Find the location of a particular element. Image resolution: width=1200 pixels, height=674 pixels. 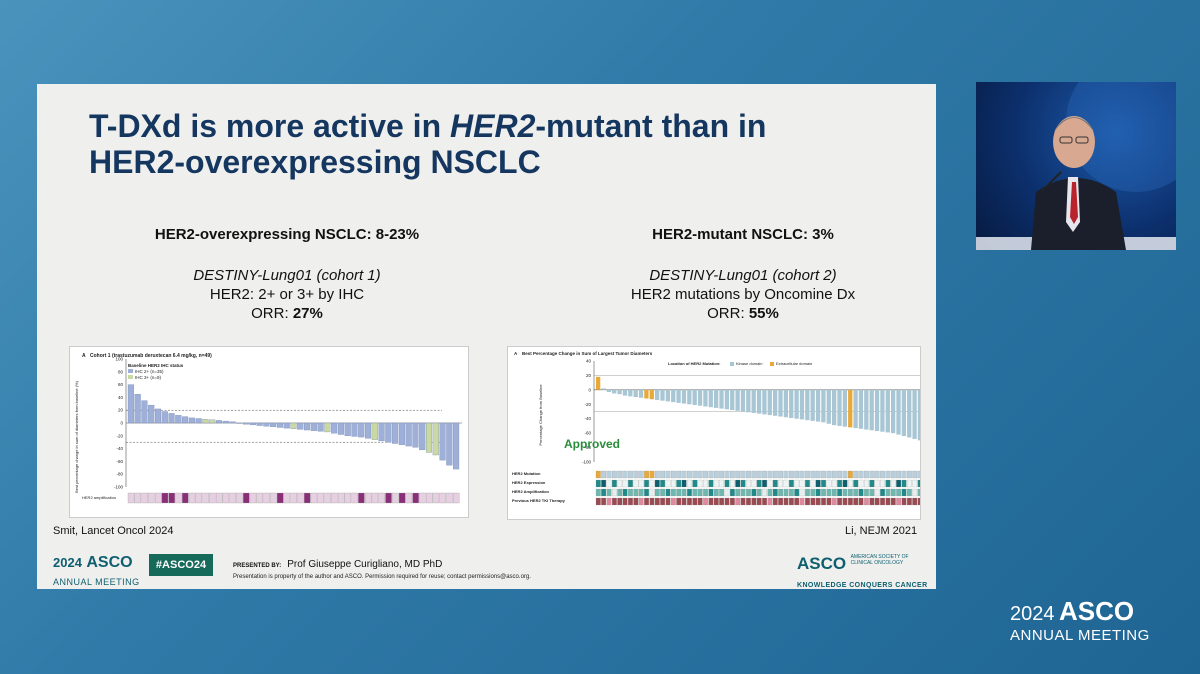

left-y-tick-label: 80 is located at coordinates (121, 371).